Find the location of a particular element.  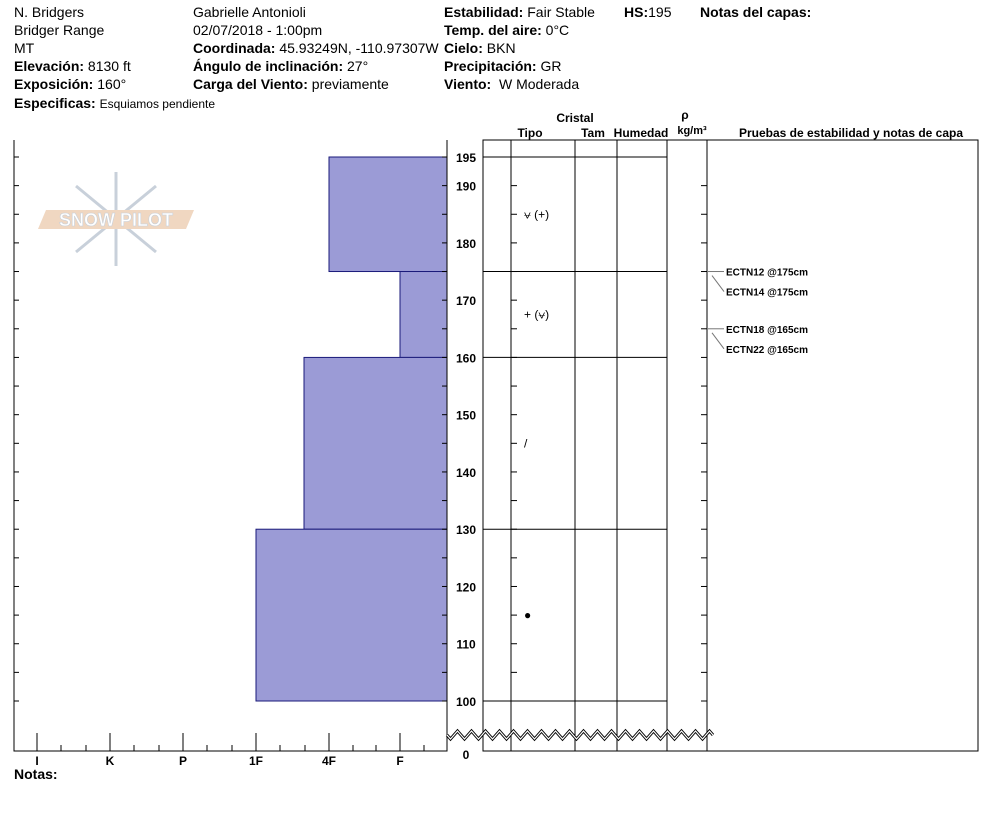

stability-test-label: ECTN18 @165cm is located at coordinates (767, 330).